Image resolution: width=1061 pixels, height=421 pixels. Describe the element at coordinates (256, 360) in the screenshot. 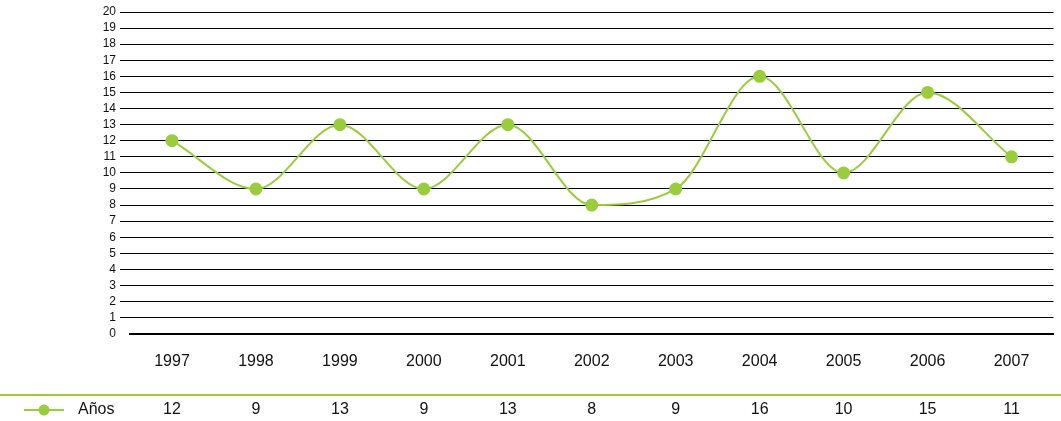

I see `x-tick-label: 1998` at that location.